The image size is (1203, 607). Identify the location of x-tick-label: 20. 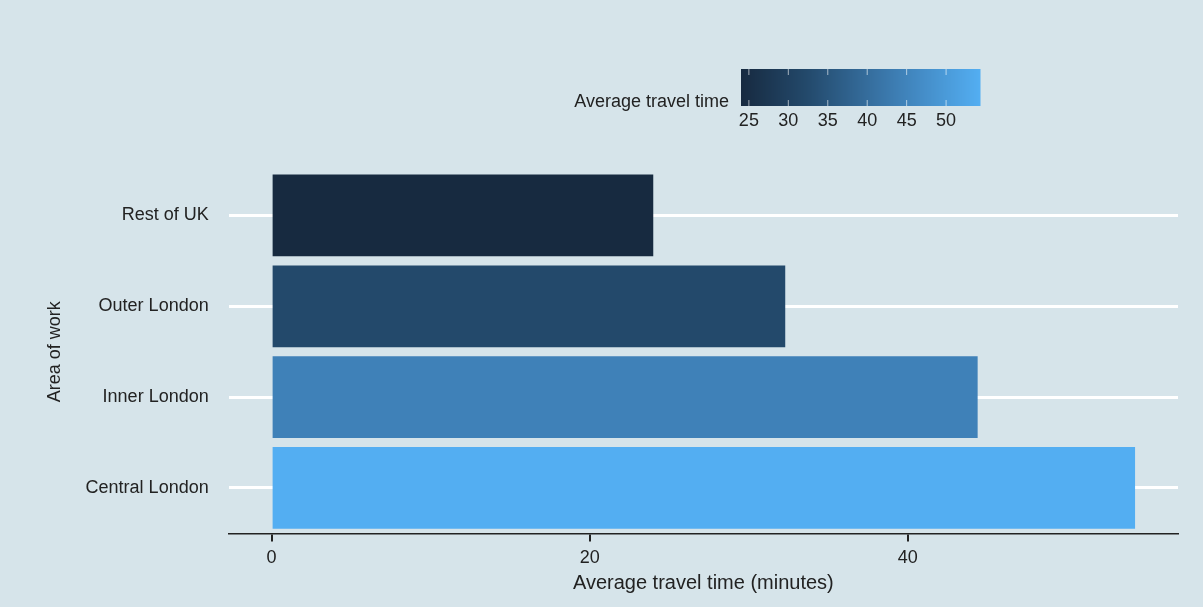
(589, 557).